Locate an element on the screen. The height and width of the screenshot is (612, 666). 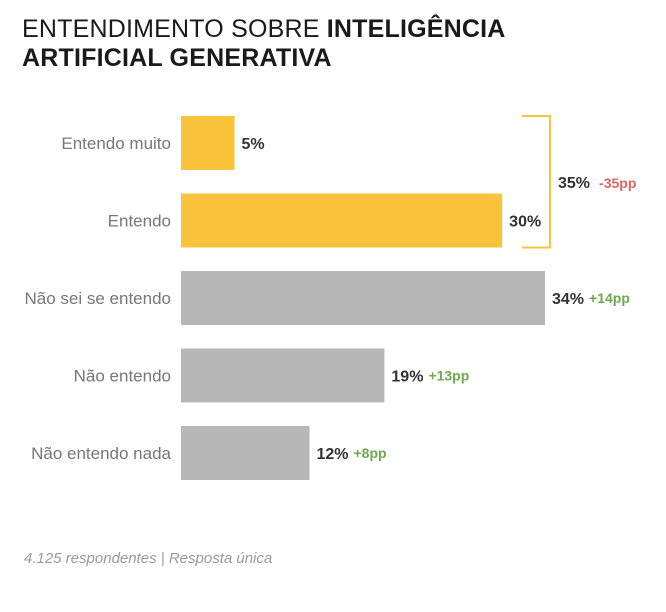
group-bracket is located at coordinates (536, 182).